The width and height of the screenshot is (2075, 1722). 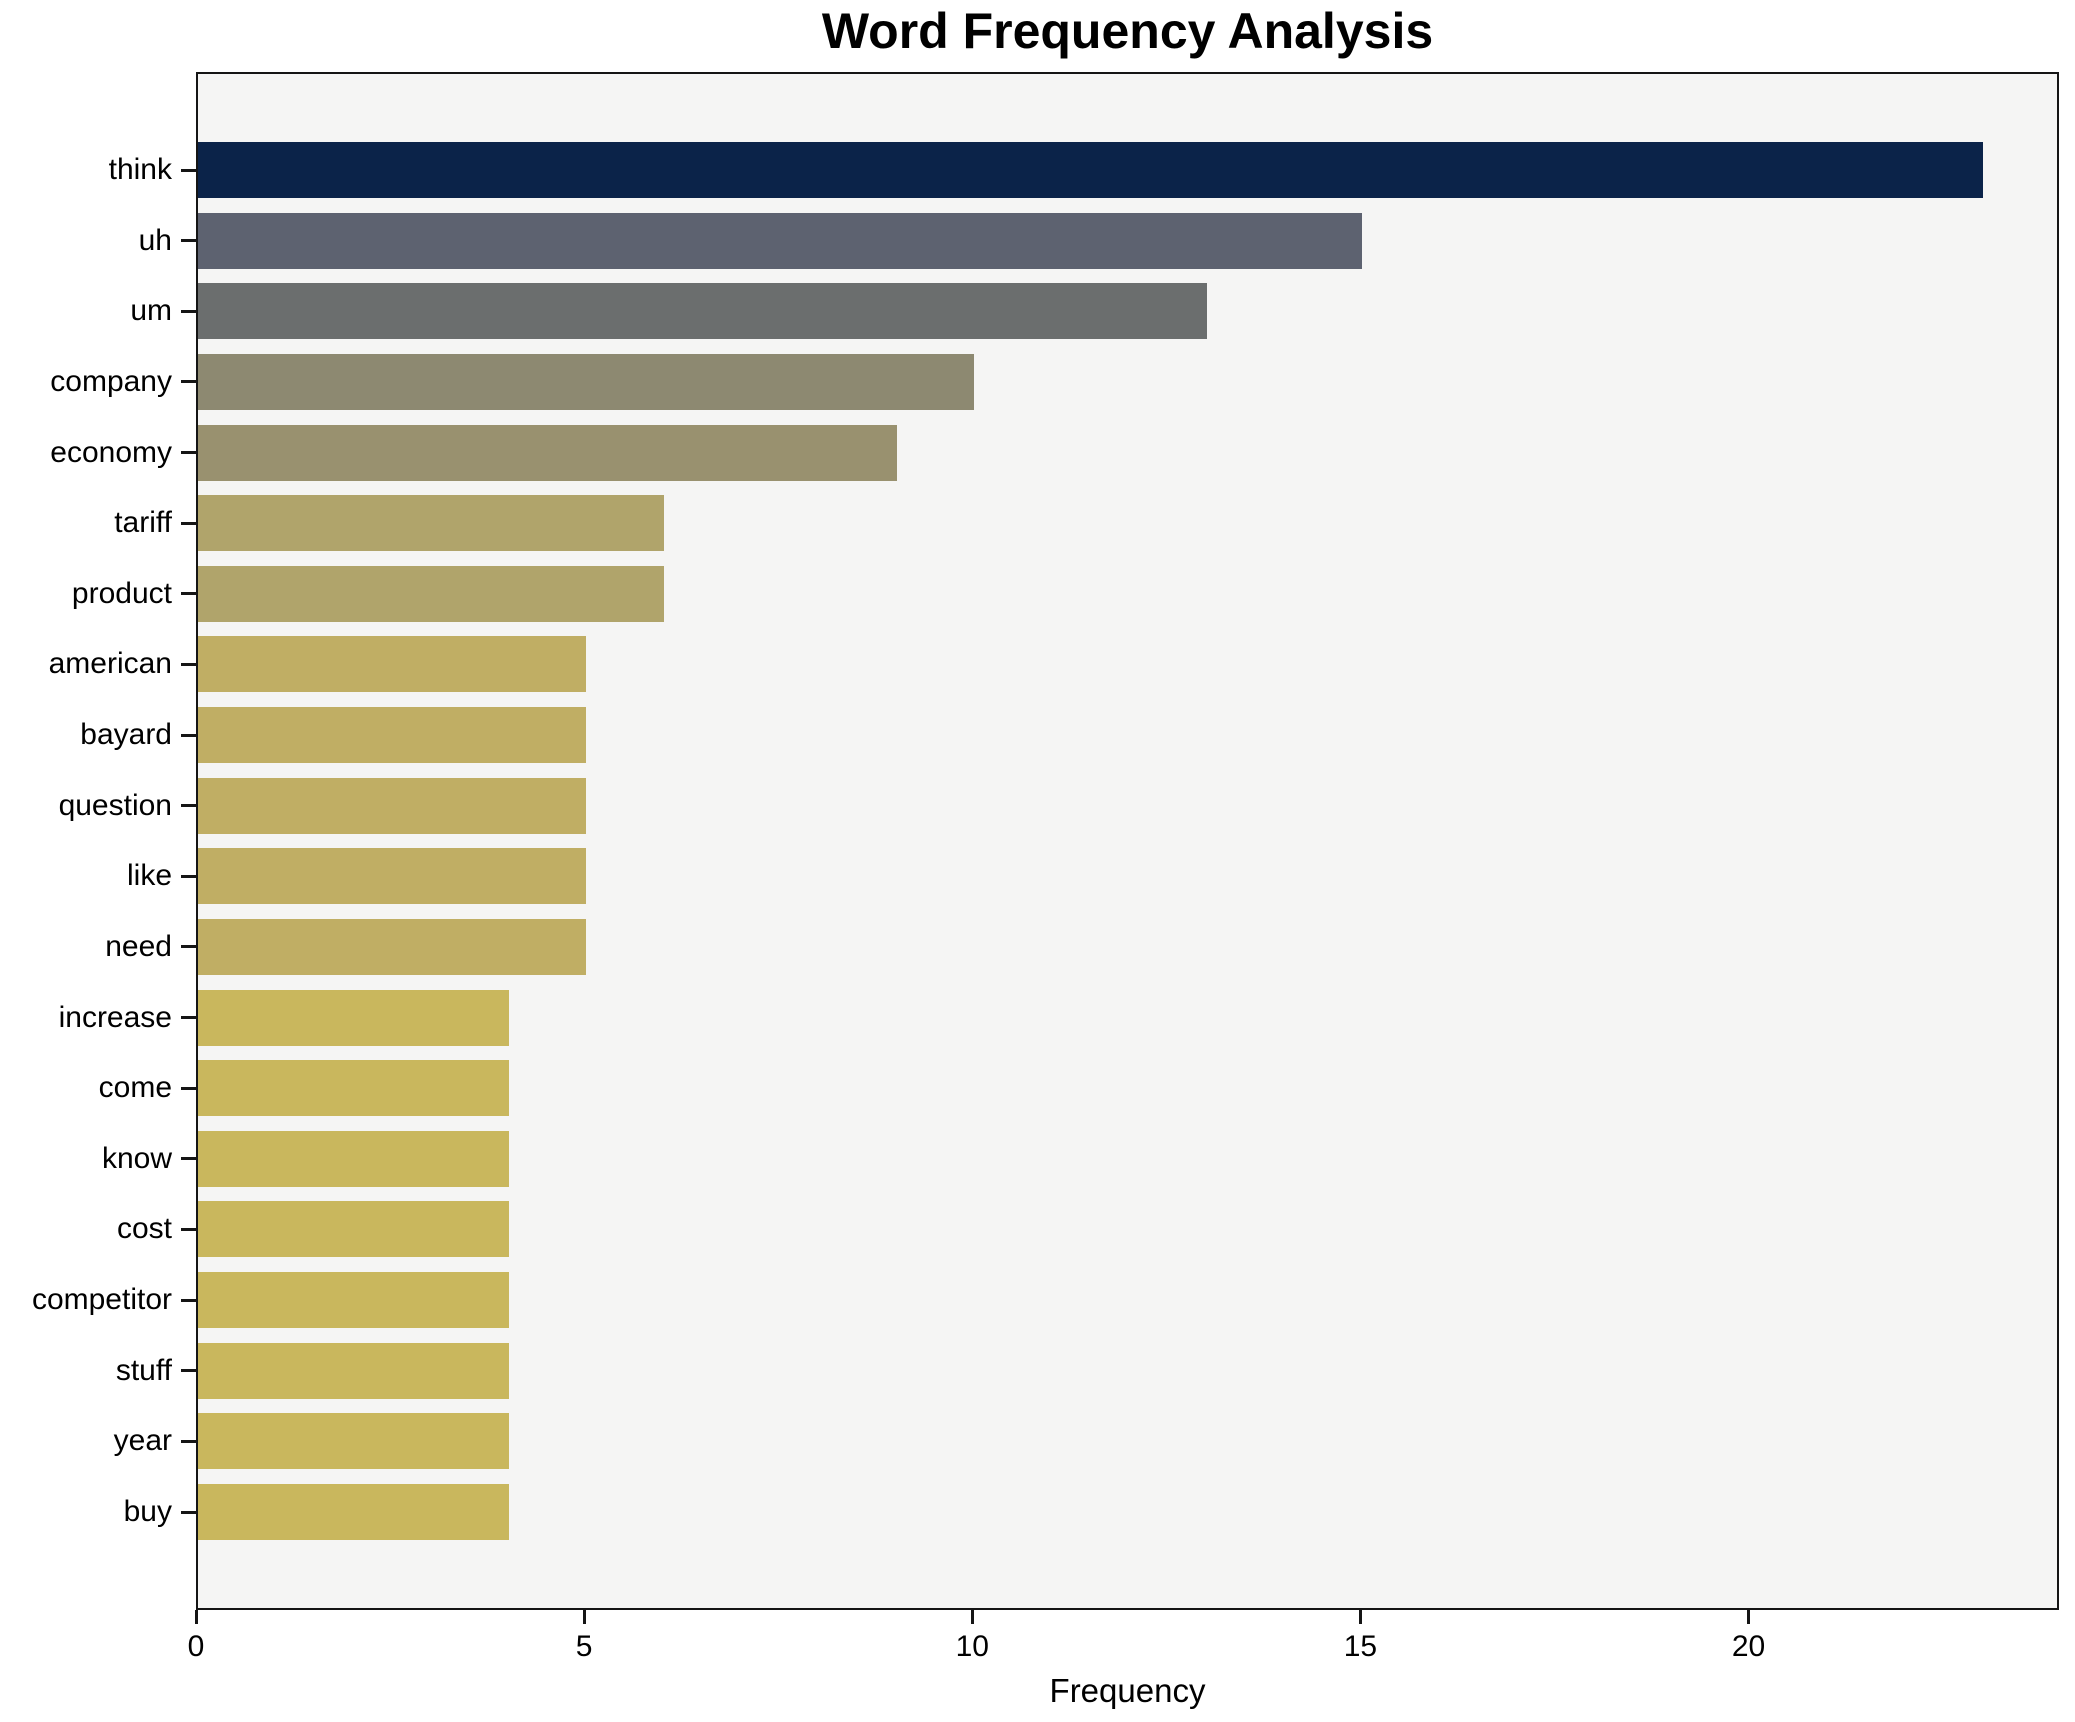 I want to click on y-tick-label-year: year, so click(x=142, y=1441).